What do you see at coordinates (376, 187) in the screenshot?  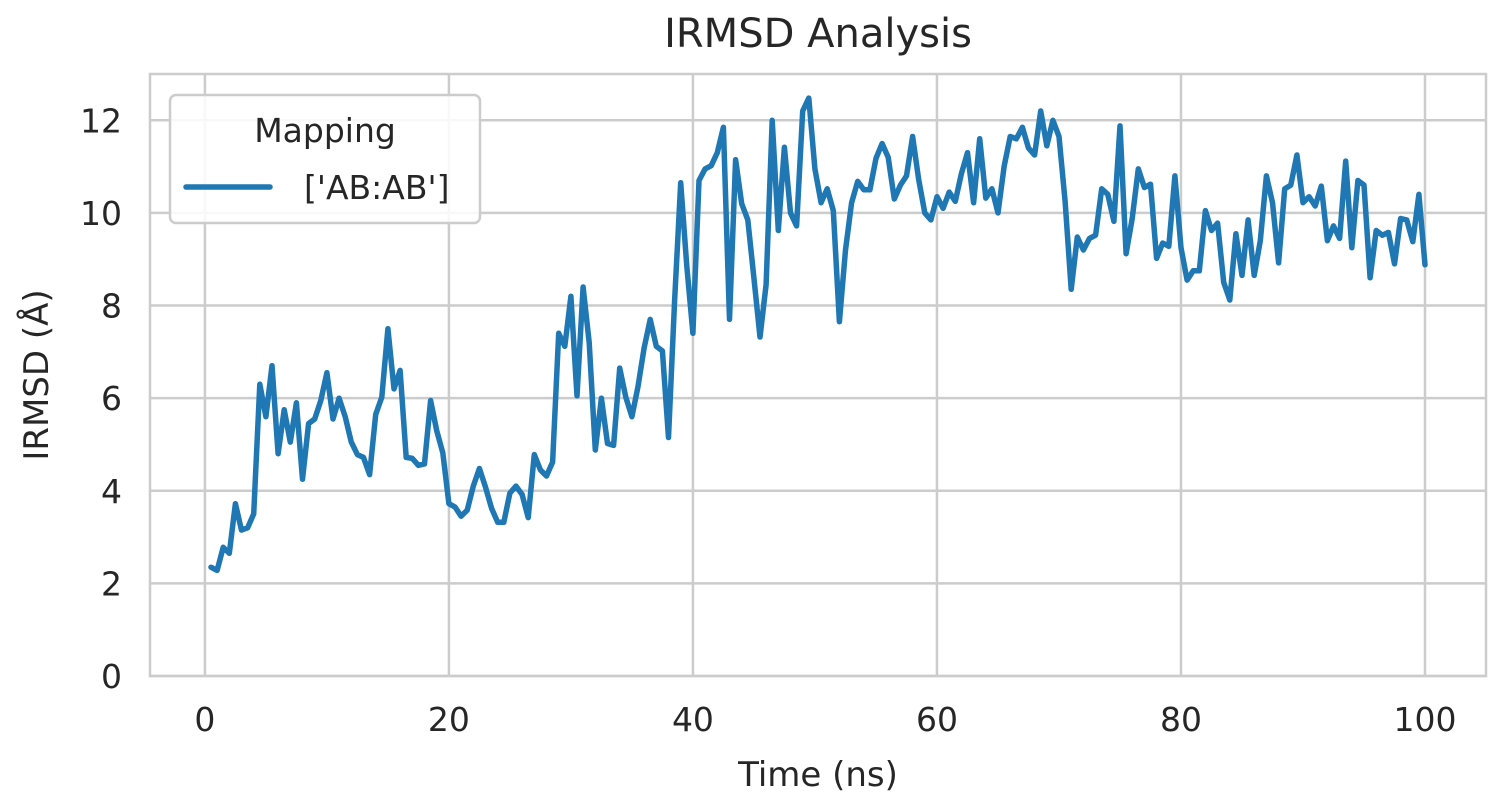 I see `legend-entry-label: ['AB:AB']` at bounding box center [376, 187].